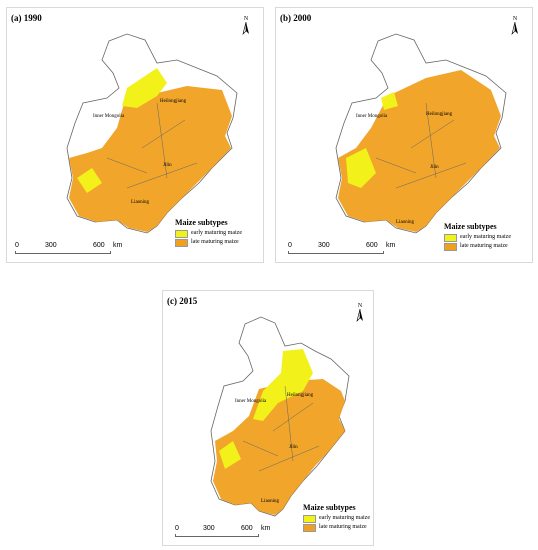 The height and width of the screenshot is (550, 538). Describe the element at coordinates (296, 18) in the screenshot. I see `panel-title: (b) 2000` at that location.